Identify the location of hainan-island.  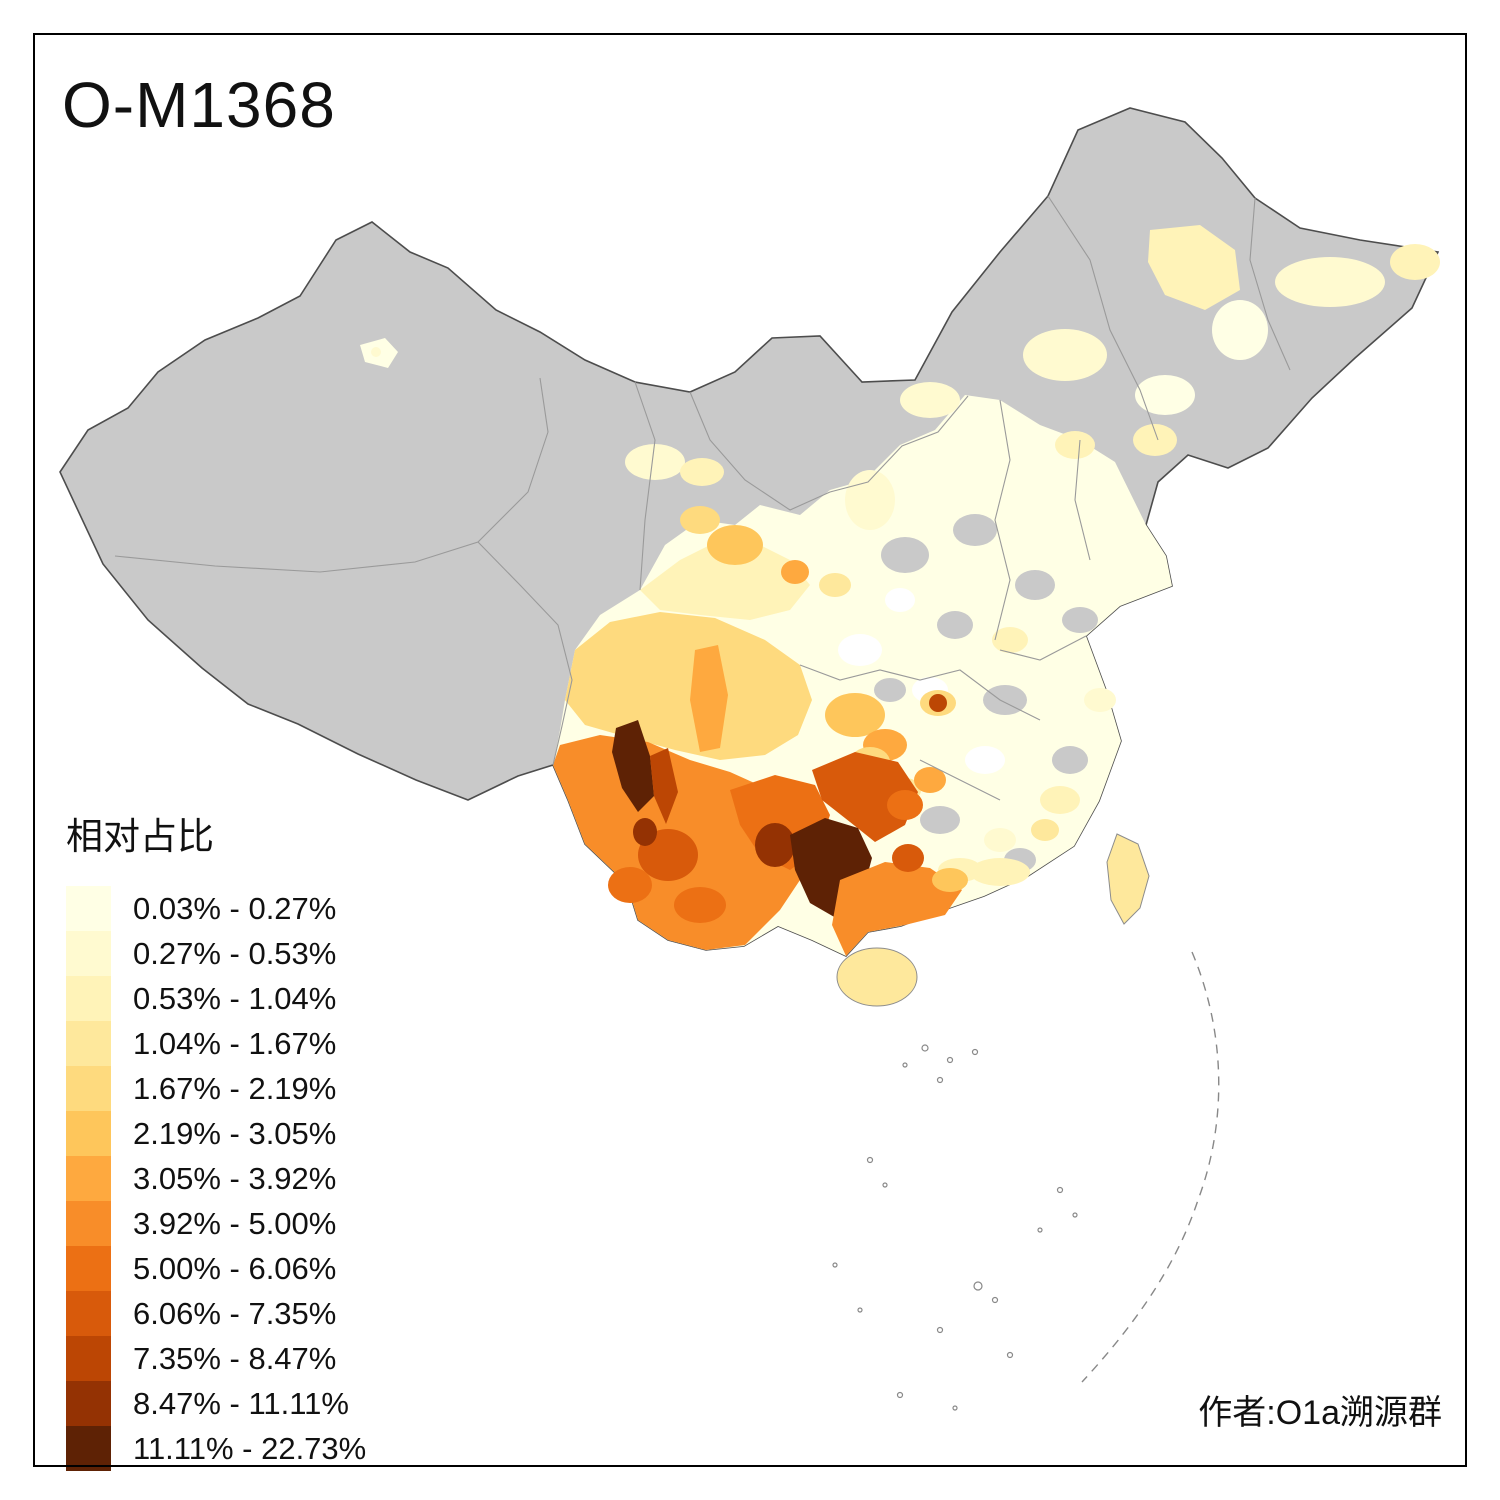
(877, 977).